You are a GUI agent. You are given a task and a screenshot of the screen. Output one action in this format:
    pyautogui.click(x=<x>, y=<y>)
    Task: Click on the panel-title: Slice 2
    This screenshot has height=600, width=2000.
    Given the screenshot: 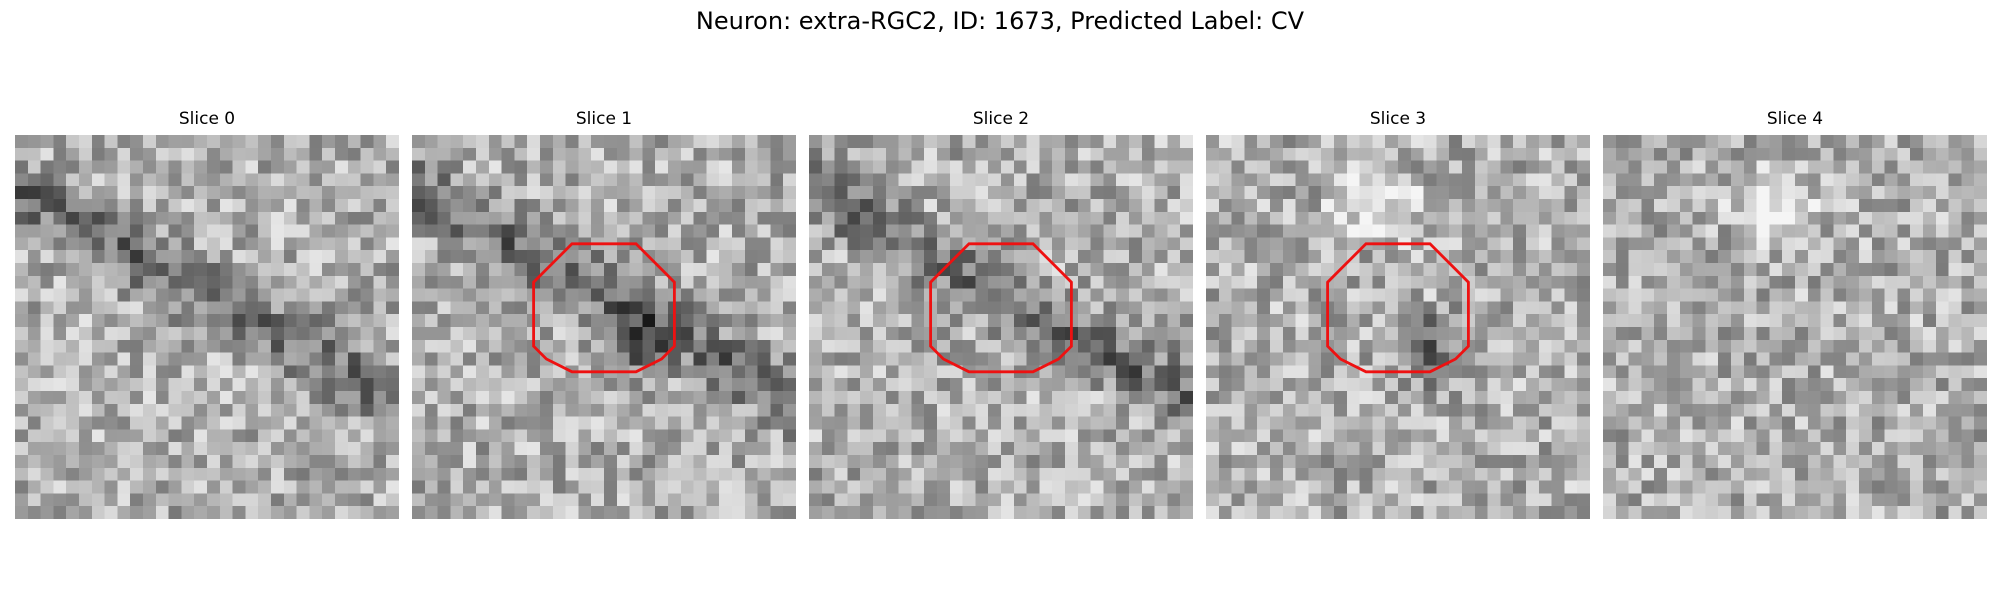 What is the action you would take?
    pyautogui.click(x=1001, y=119)
    